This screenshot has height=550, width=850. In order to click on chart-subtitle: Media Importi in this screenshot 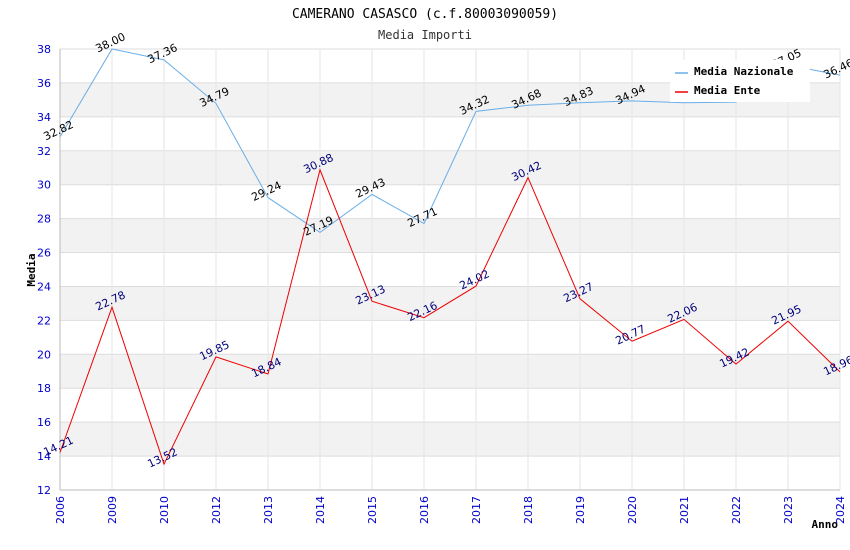, I will do `click(425, 35)`.